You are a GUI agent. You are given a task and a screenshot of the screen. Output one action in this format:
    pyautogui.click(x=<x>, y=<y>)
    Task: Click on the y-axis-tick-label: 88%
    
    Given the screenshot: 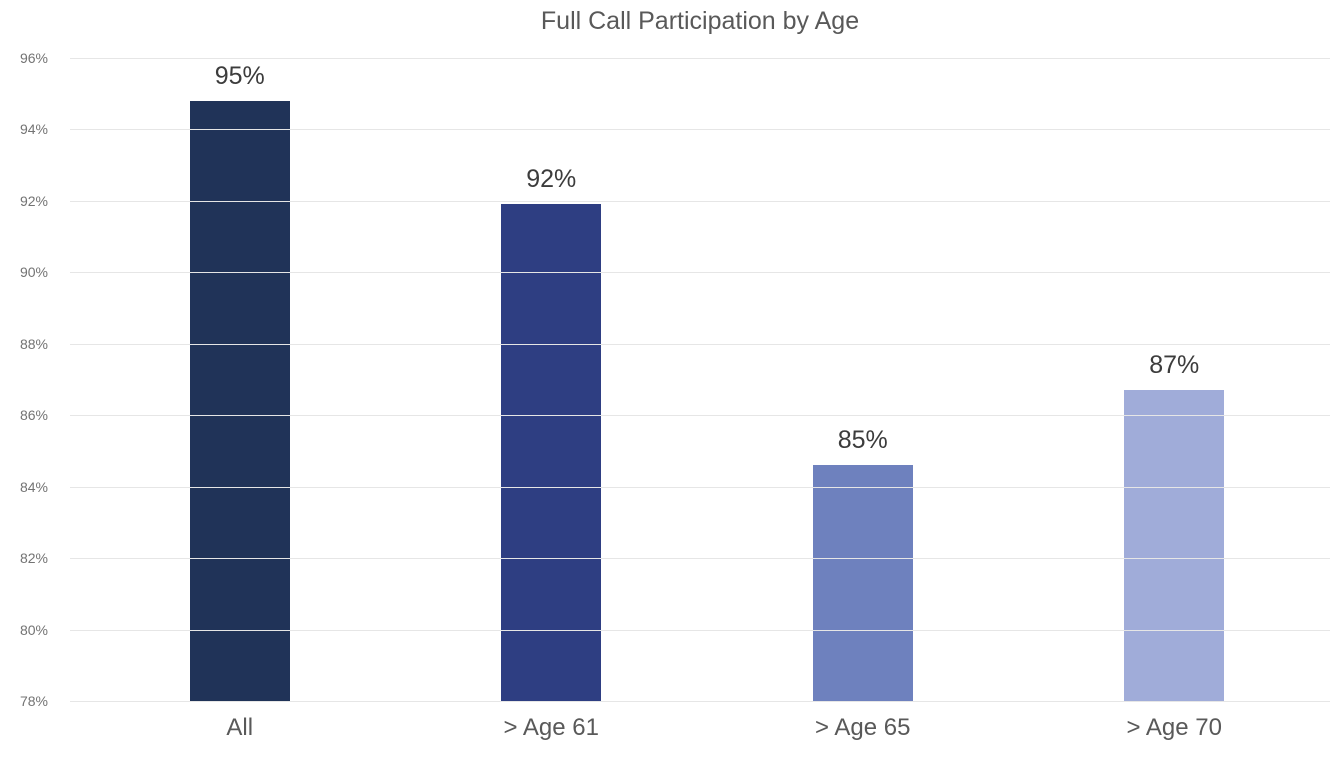 What is the action you would take?
    pyautogui.click(x=33, y=343)
    